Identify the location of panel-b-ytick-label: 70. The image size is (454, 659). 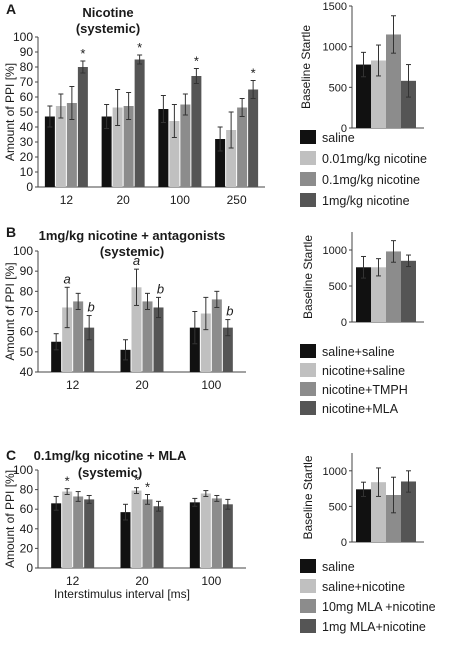
(27, 312).